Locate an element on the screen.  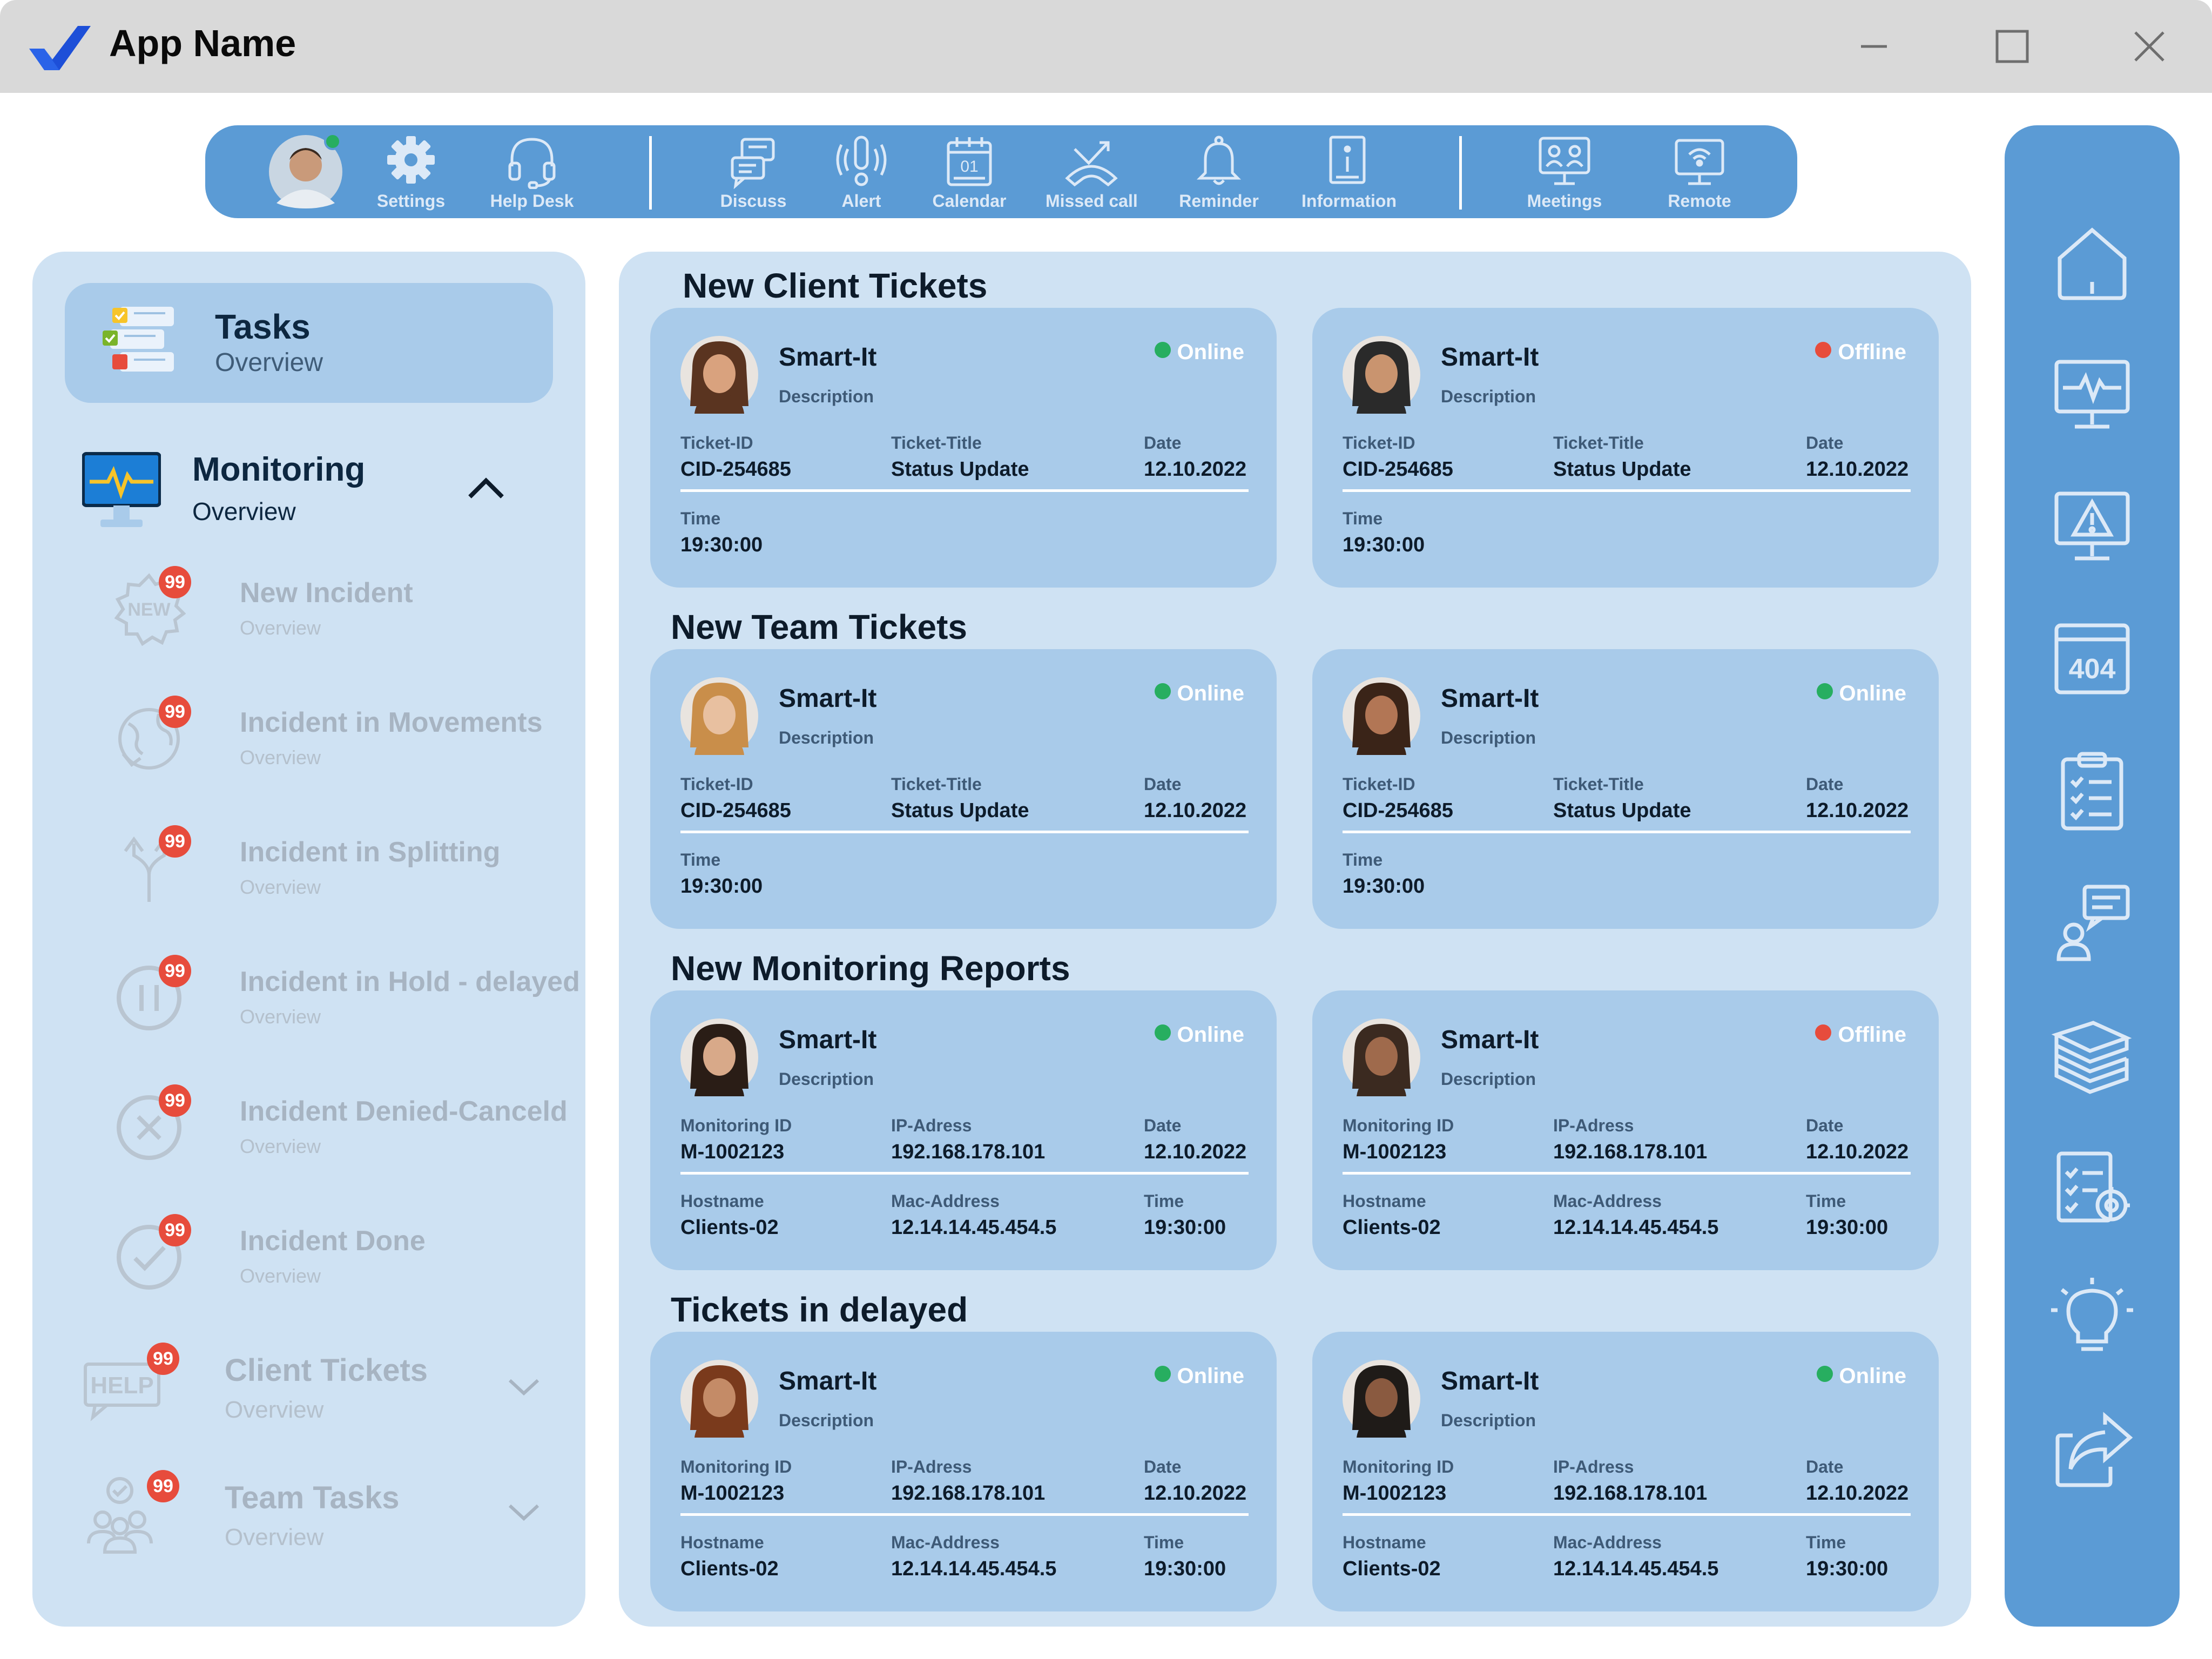
status-dot is located at coordinates (1823, 1032).